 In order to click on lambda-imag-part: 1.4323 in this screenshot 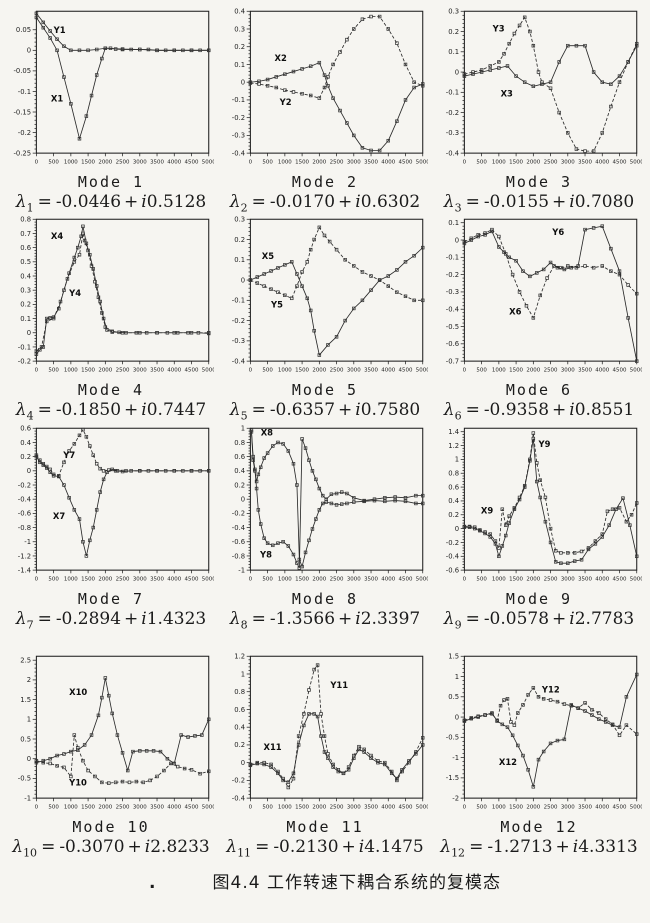, I will do `click(176, 618)`.